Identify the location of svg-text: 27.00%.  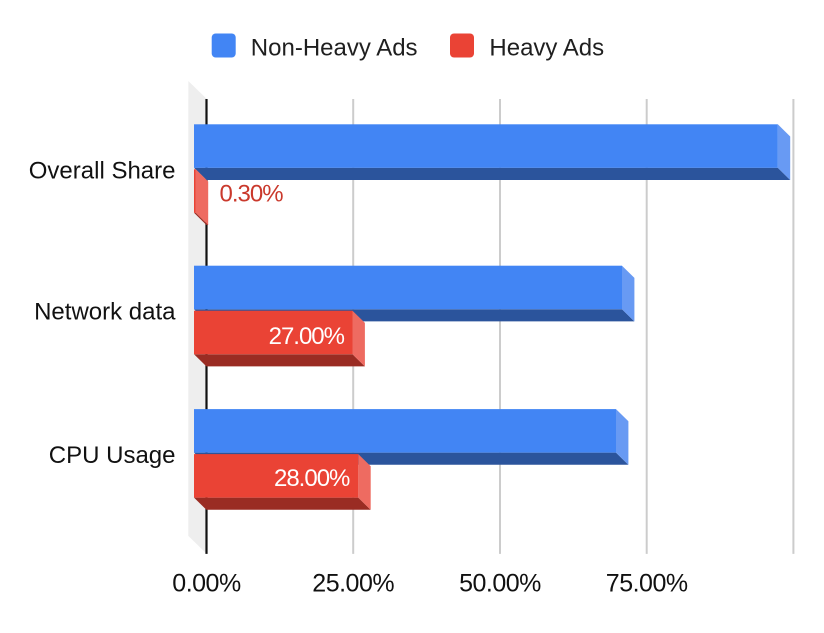
(307, 336).